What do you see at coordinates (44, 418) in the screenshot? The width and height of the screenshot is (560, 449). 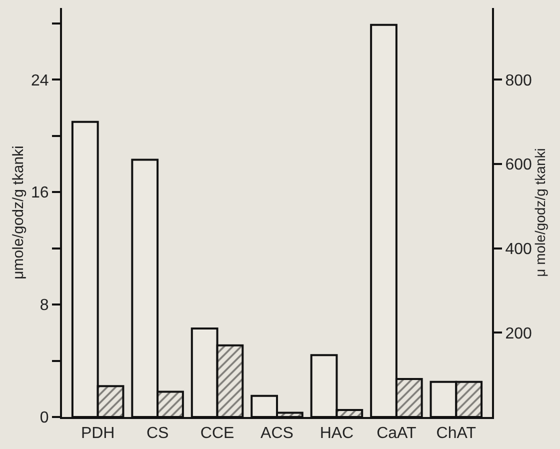 I see `y-tick-label: 0` at bounding box center [44, 418].